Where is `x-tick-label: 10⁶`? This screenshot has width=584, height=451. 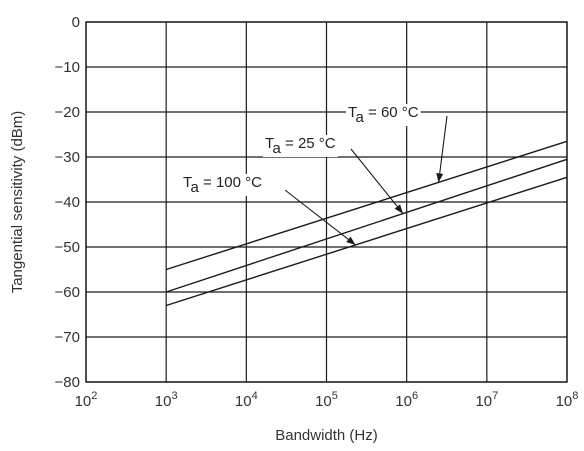
x-tick-label: 10⁶ is located at coordinates (406, 400).